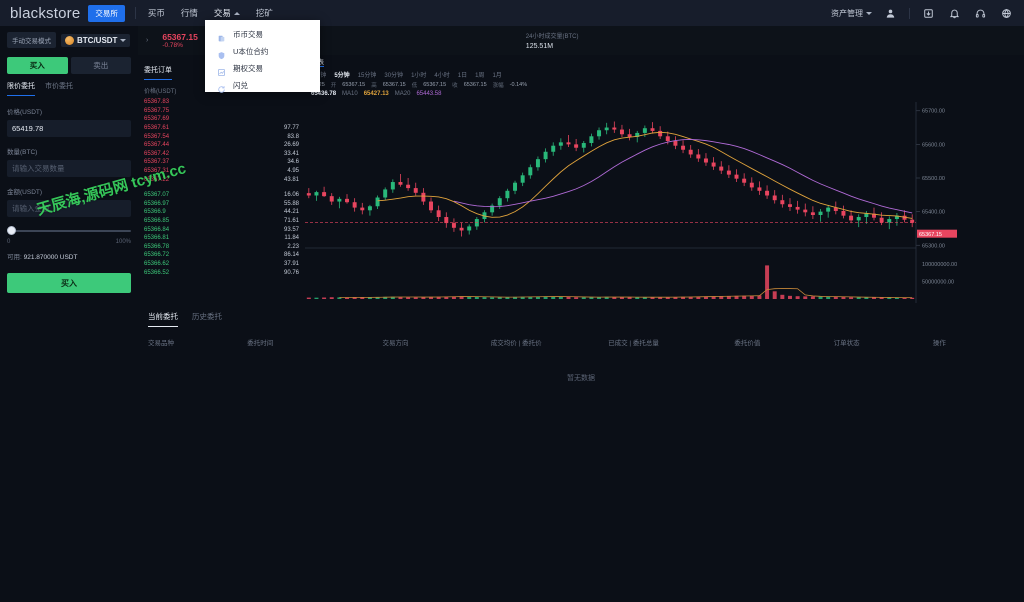  Describe the element at coordinates (157, 128) in the screenshot. I see `order-book-price: 65367.61` at that location.